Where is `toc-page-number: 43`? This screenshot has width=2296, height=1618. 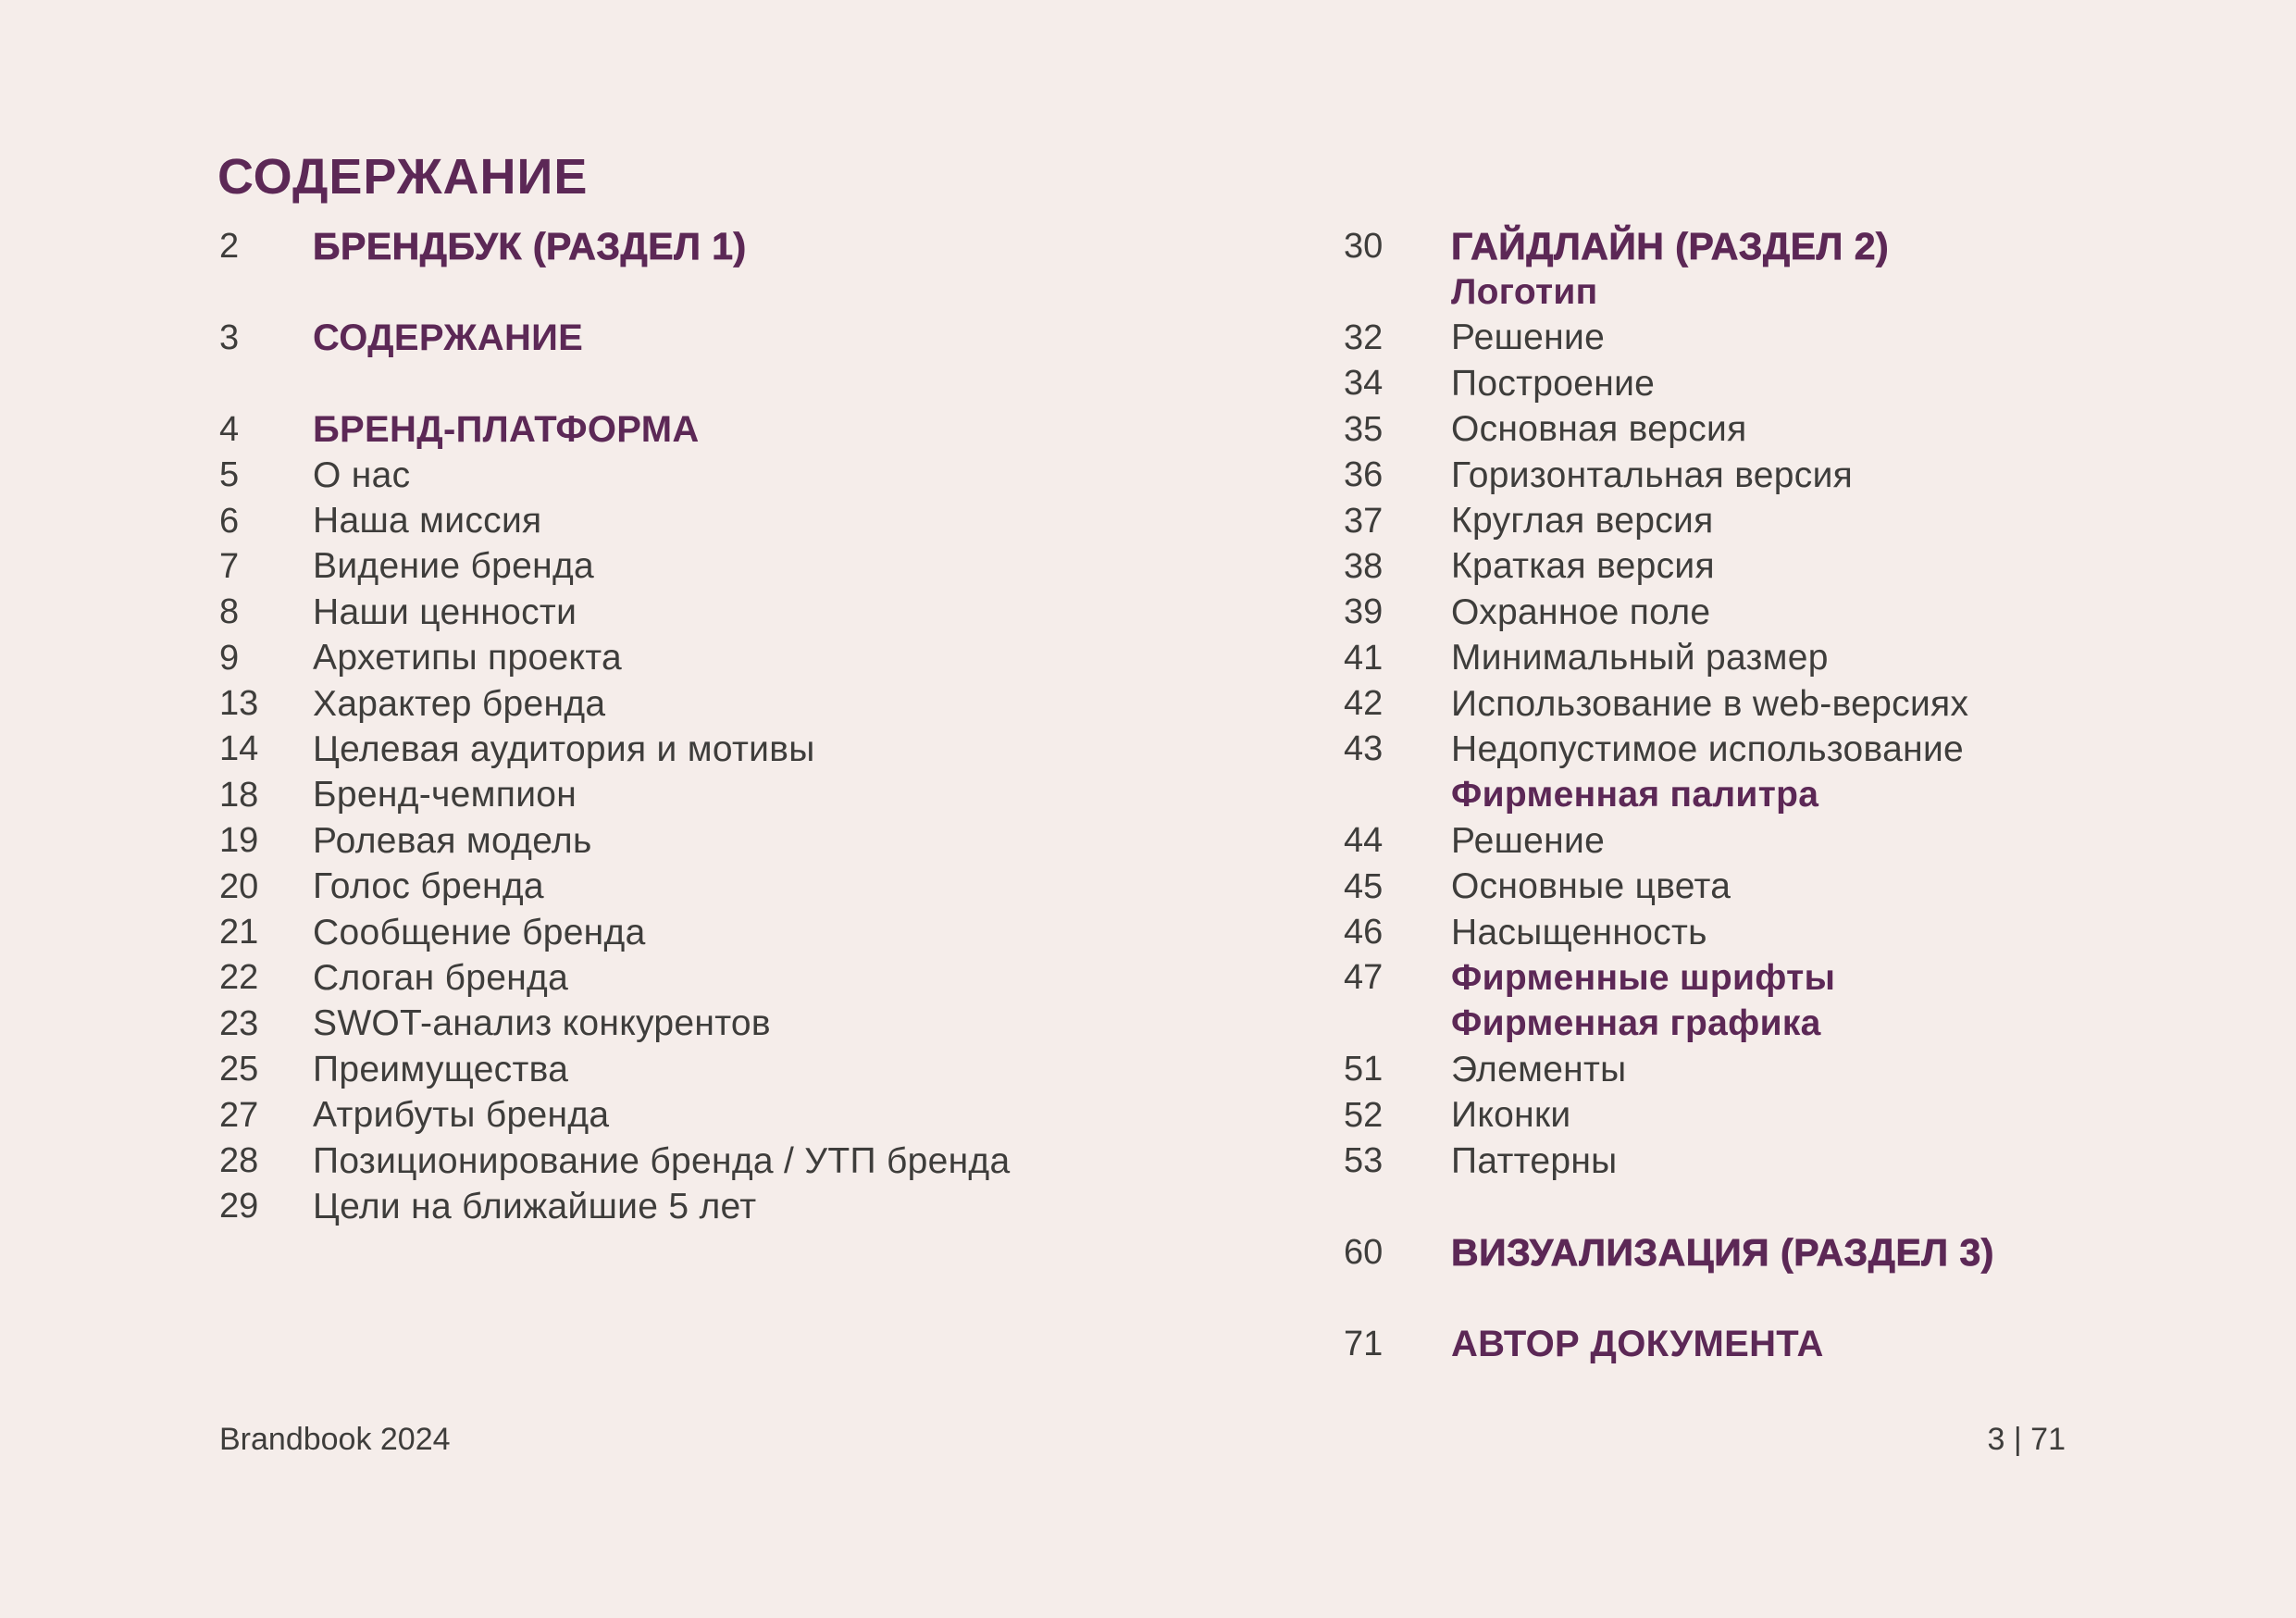
toc-page-number: 43 is located at coordinates (1364, 749).